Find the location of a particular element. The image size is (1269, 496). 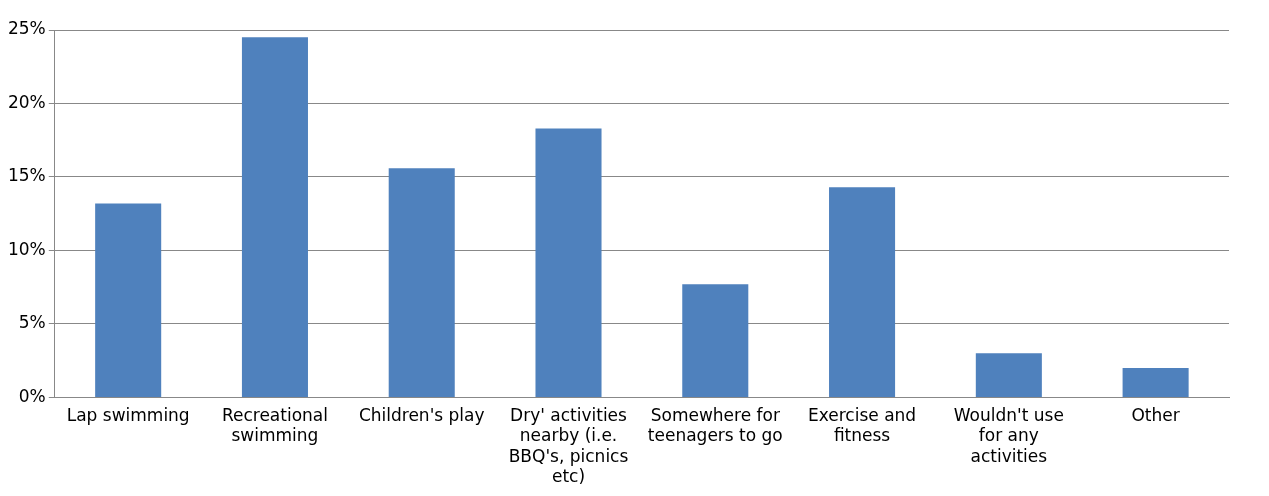

y-tick-label: 15% is located at coordinates (26, 175).